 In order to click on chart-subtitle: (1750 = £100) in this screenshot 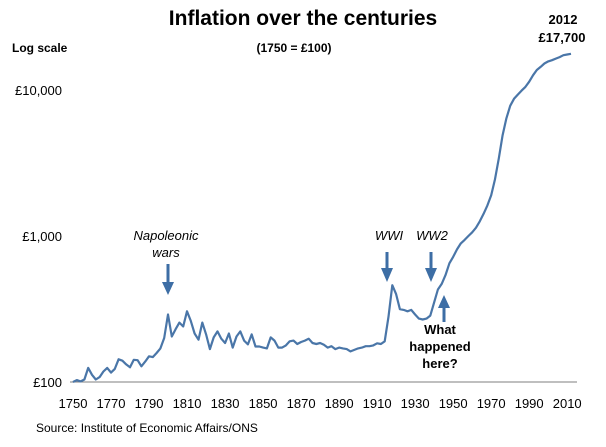, I will do `click(293, 48)`.